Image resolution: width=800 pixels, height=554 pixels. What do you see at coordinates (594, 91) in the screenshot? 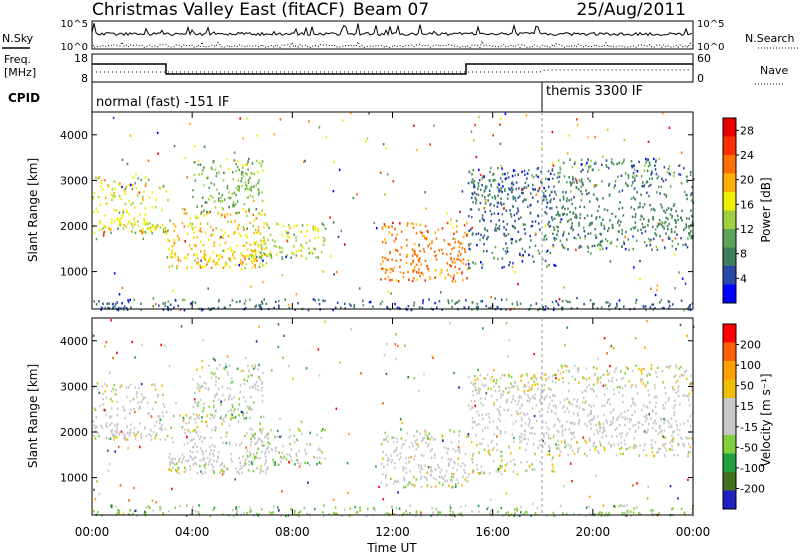
I see `cpid-segment-2: themis 3300 IF` at bounding box center [594, 91].